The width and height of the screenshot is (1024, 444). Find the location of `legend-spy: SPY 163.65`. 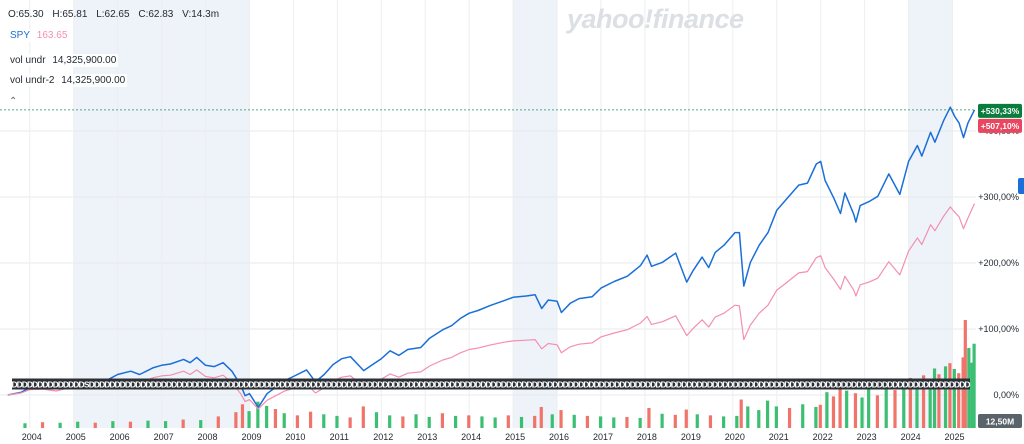

legend-spy: SPY 163.65 is located at coordinates (39, 35).